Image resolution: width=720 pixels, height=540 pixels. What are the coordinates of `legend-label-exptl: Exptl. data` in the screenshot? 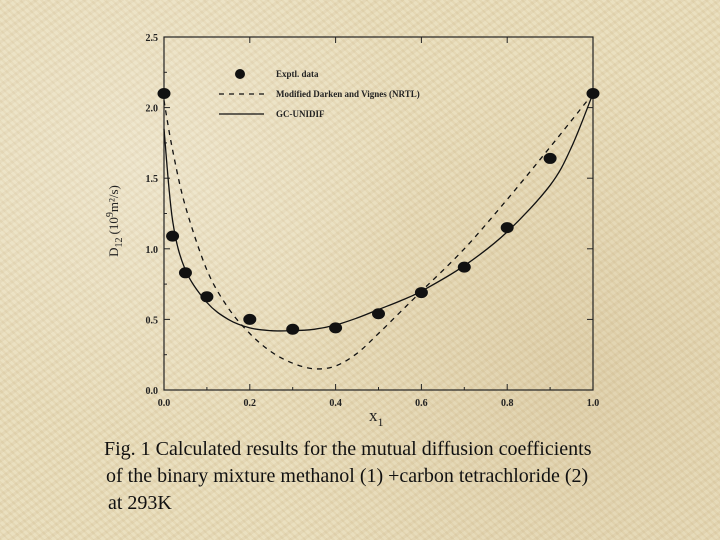 It's located at (297, 74).